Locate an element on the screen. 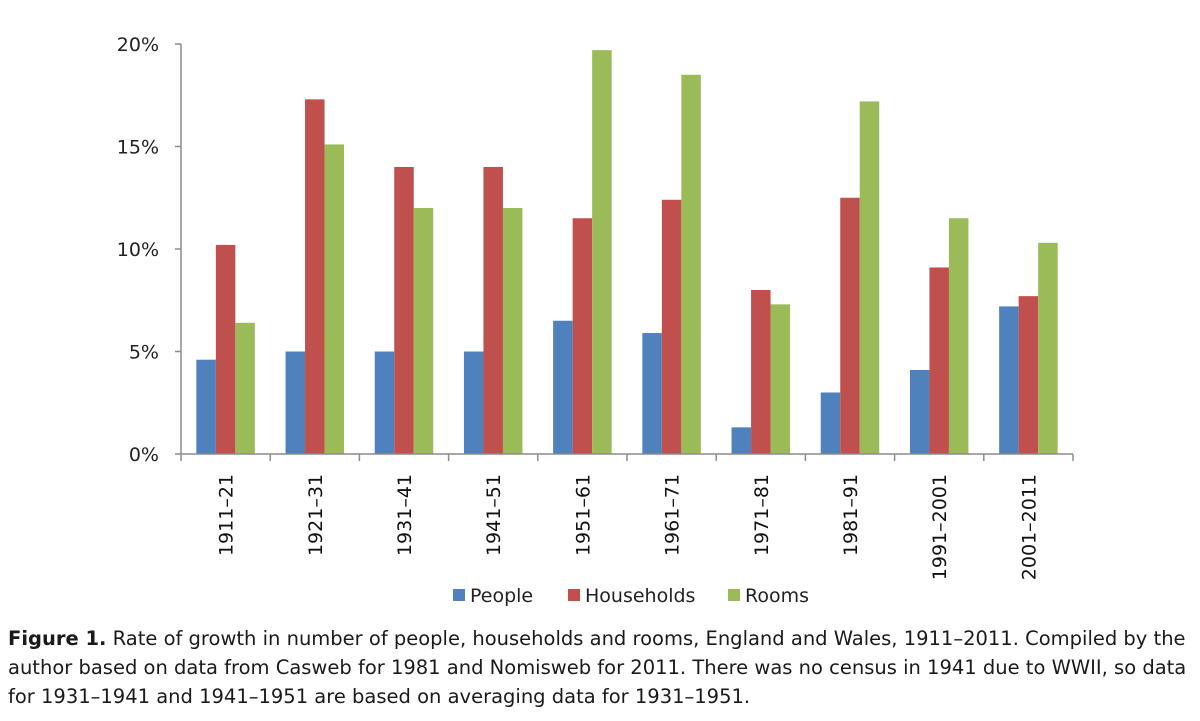  x-tick-label: 1911–21 is located at coordinates (227, 515).